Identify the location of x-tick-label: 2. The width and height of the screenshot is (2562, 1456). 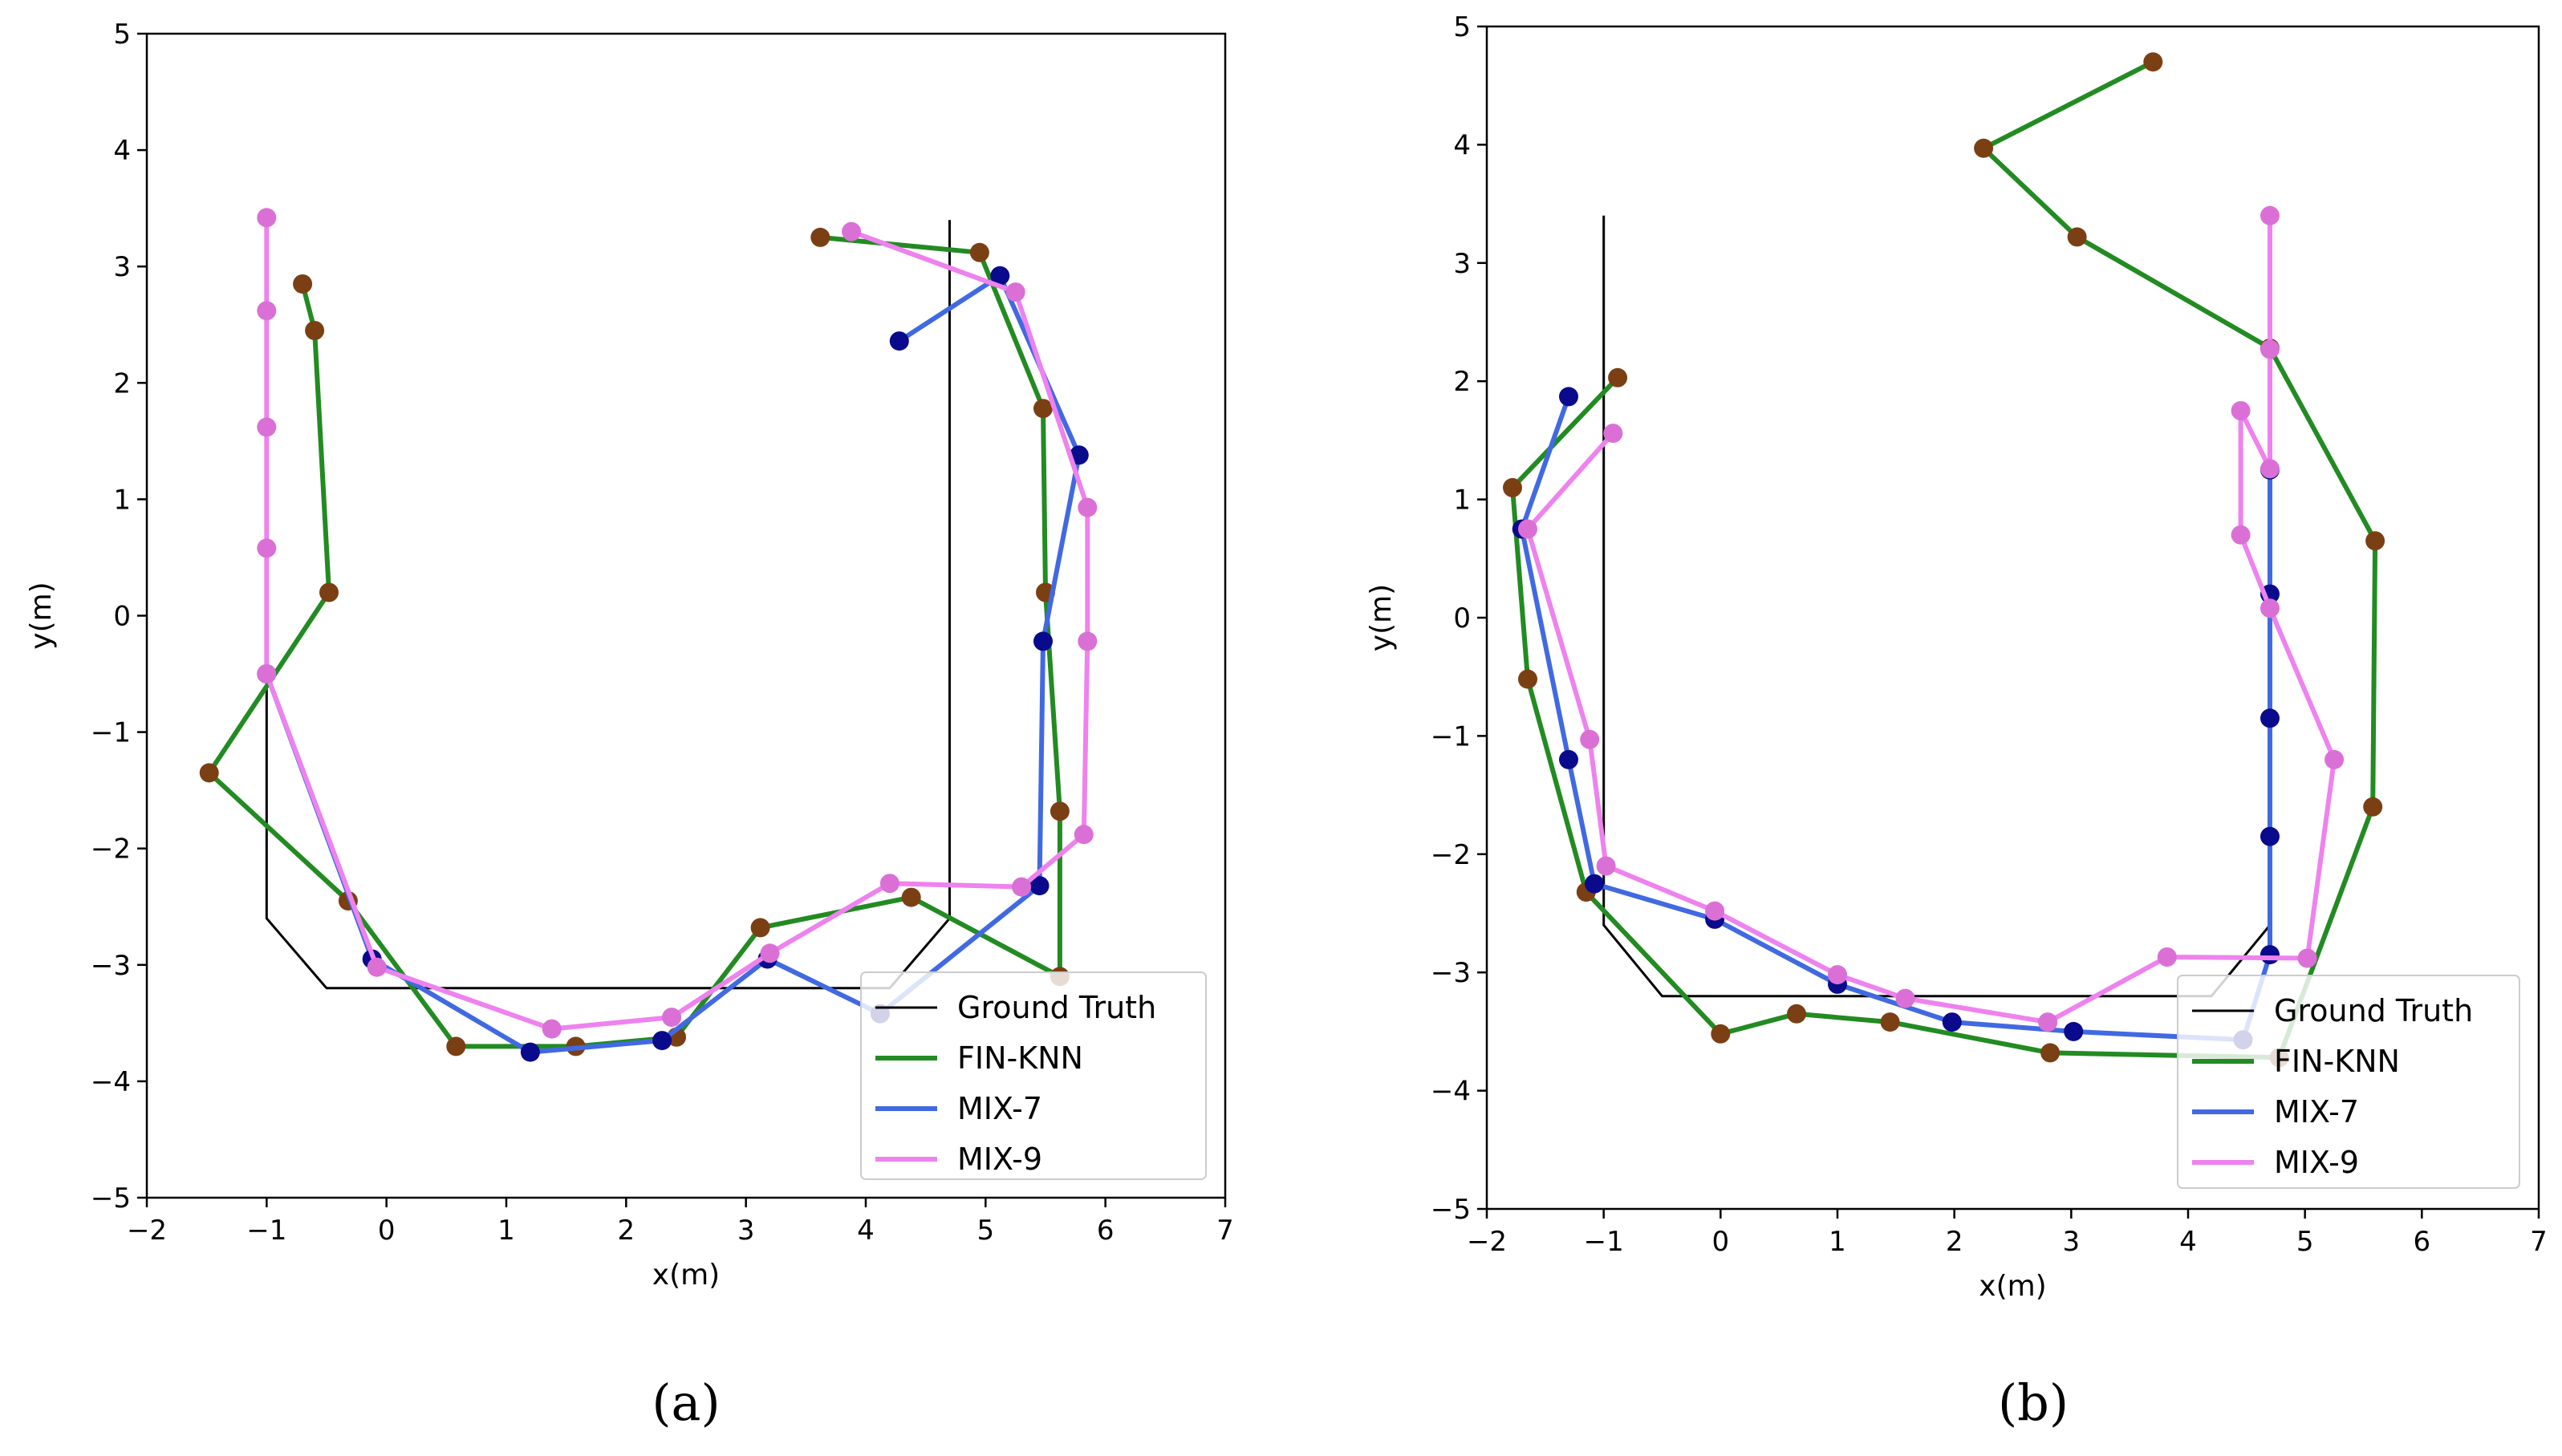
(626, 1231).